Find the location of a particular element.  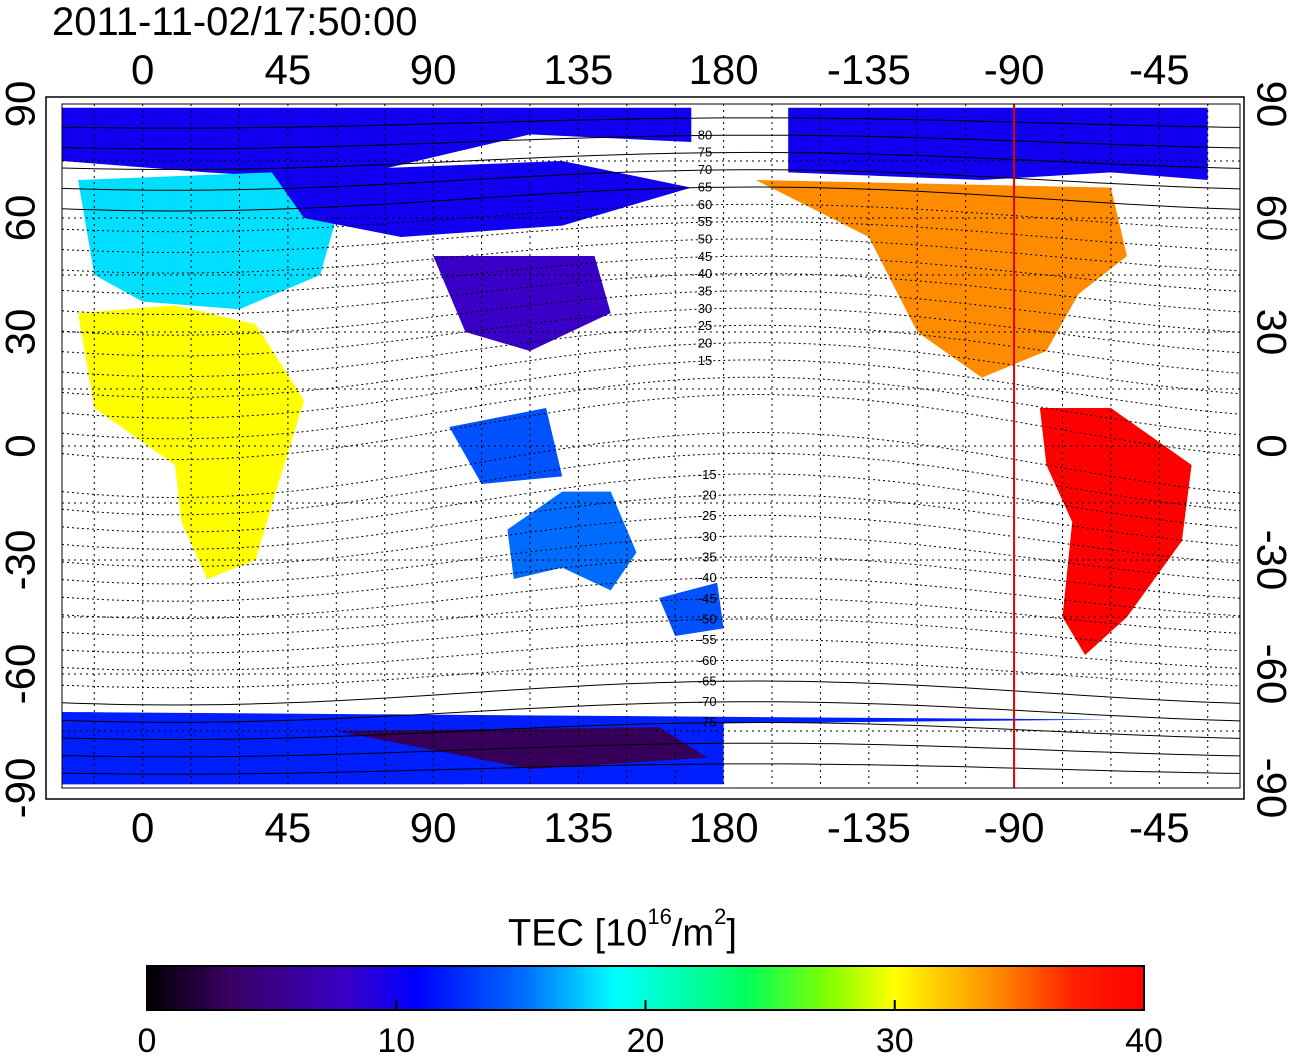

y-right-tick-label: 90 is located at coordinates (1270, 104).